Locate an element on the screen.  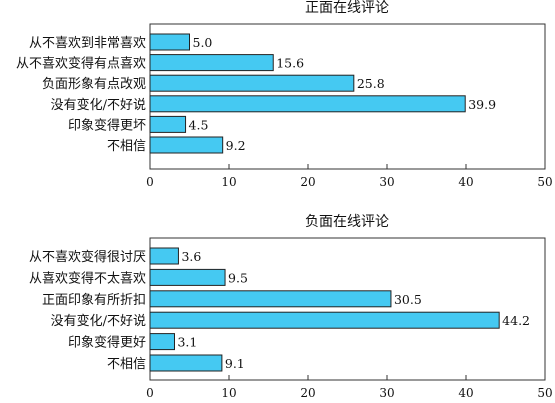
chart-title: 正面在线评论 is located at coordinates (347, 8).